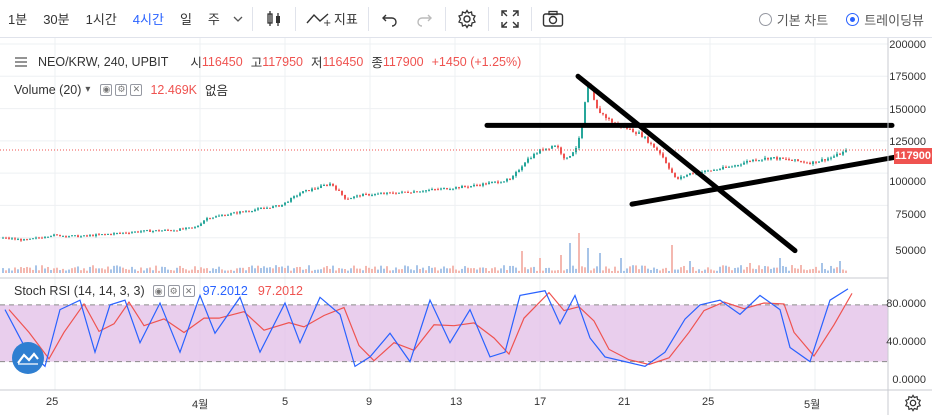 Image resolution: width=932 pixels, height=415 pixels. What do you see at coordinates (238, 19) in the screenshot?
I see `interval-dropdown-icon` at bounding box center [238, 19].